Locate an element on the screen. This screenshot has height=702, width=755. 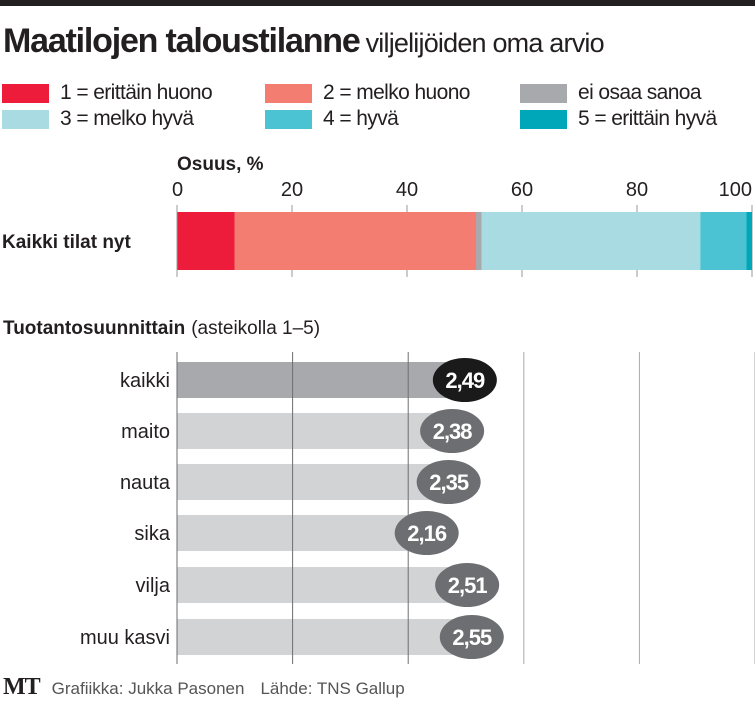
data-label: 2,49 is located at coordinates (465, 380).